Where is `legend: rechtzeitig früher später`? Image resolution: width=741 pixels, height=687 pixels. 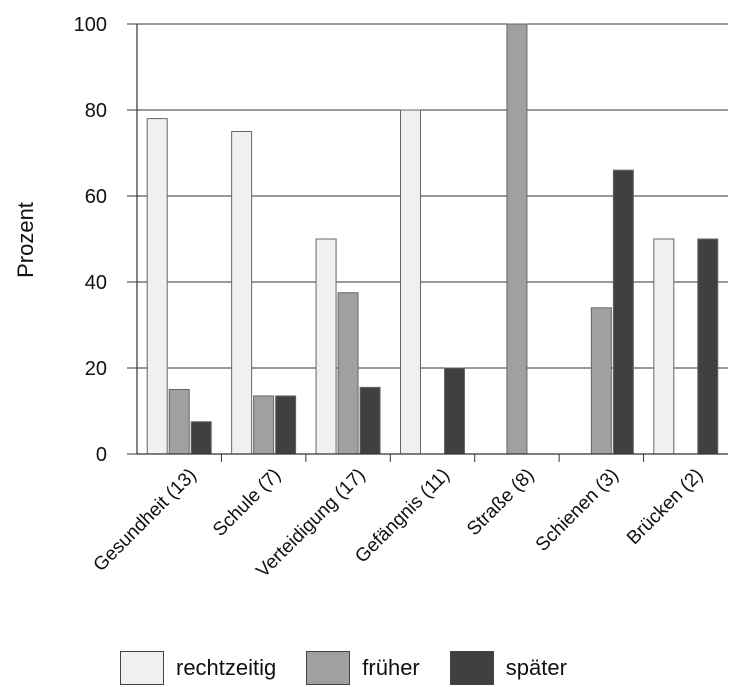 legend: rechtzeitig früher später is located at coordinates (358, 668).